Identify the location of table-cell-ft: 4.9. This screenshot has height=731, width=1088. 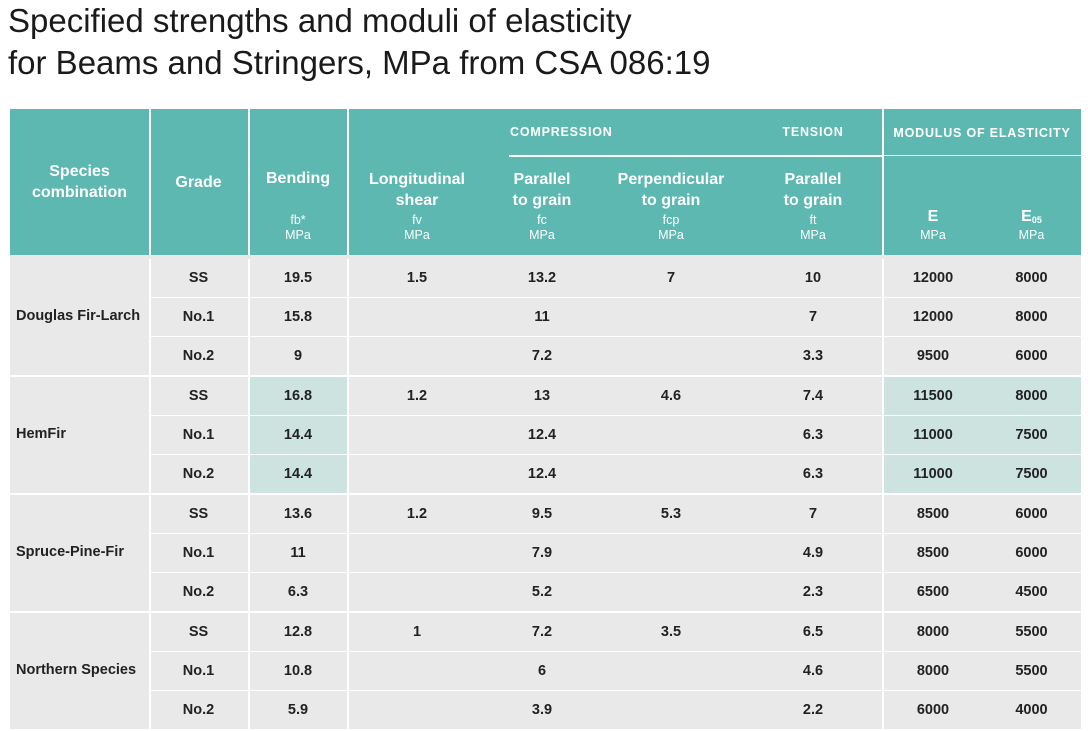
(813, 553).